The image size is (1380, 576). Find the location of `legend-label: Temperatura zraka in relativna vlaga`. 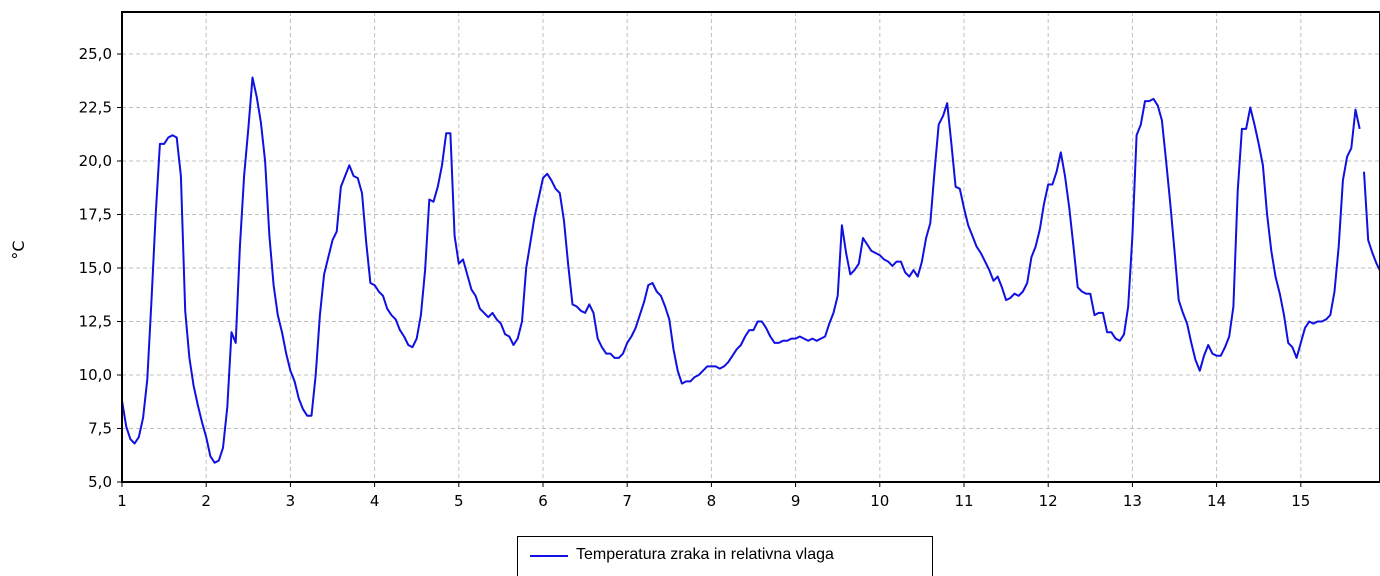

legend-label: Temperatura zraka in relativna vlaga is located at coordinates (705, 554).